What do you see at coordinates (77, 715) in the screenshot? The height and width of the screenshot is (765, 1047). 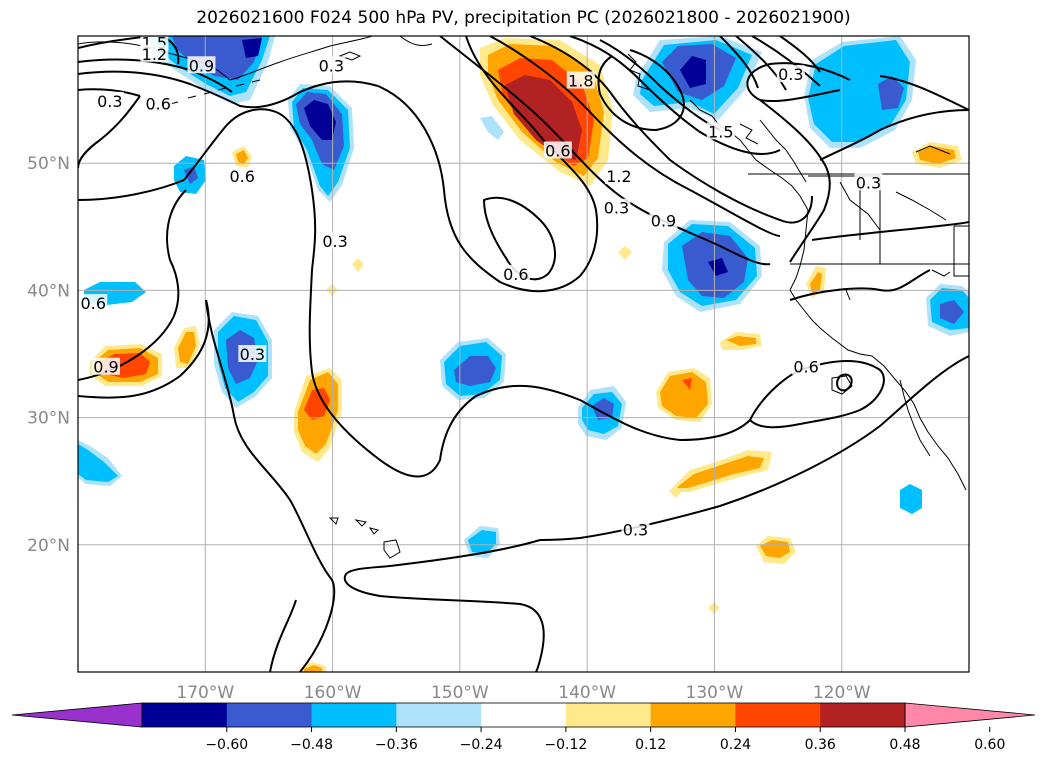 I see `colorbar-extend-low` at bounding box center [77, 715].